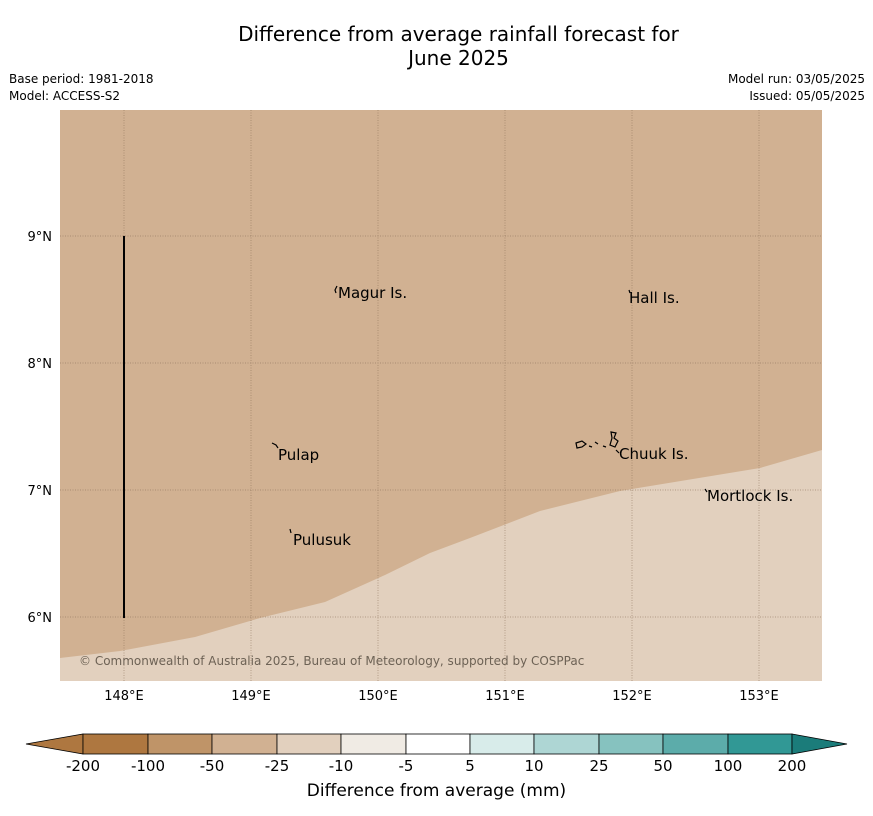 This screenshot has width=873, height=816. I want to click on hall-island-outline, so click(629, 291).